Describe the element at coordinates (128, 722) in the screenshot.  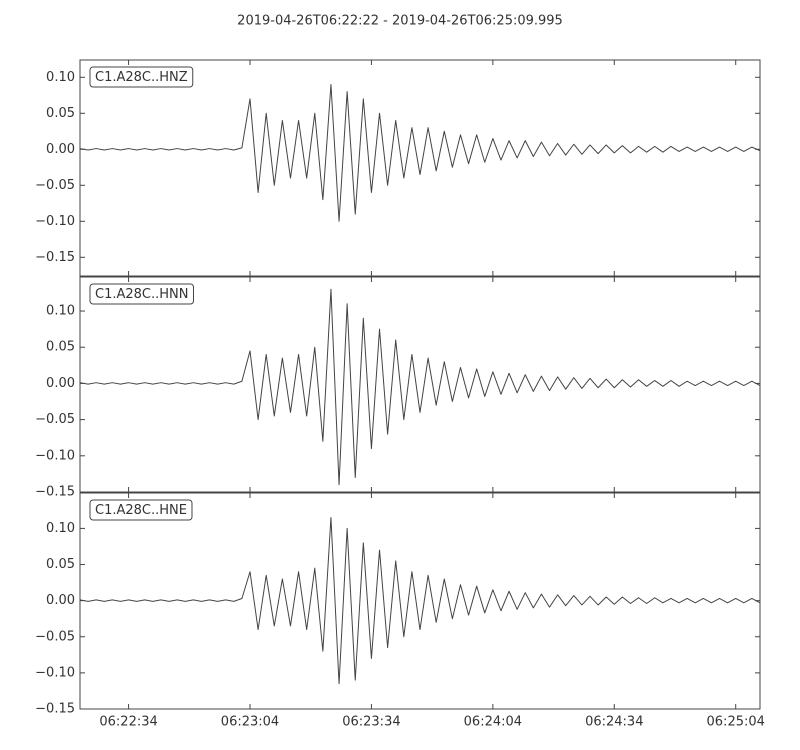
I see `x-tick-label: 06:22:34` at that location.